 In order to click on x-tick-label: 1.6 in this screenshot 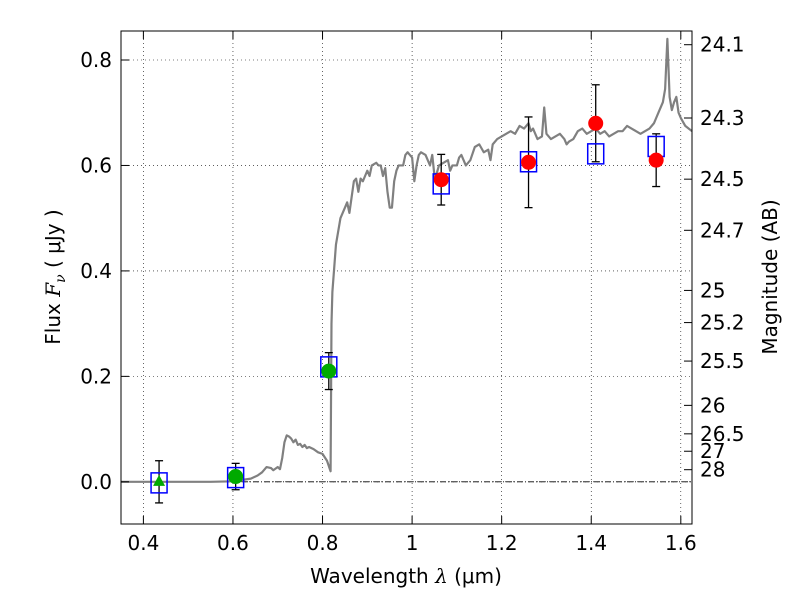, I will do `click(681, 543)`.